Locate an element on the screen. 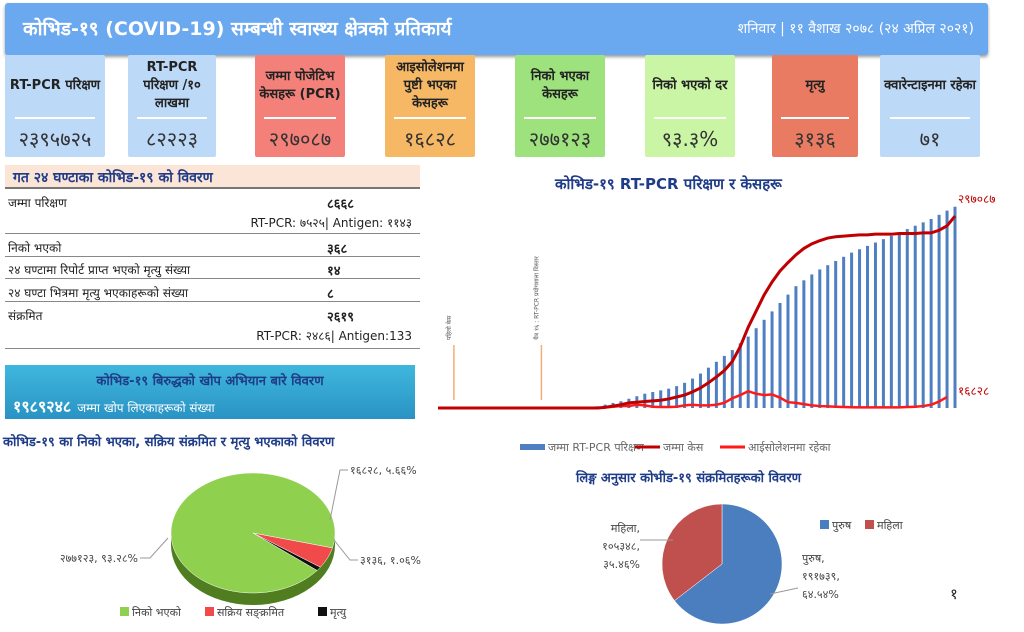 The height and width of the screenshot is (632, 1024). stat-card: मृत्यु ३१३६ is located at coordinates (815, 106).